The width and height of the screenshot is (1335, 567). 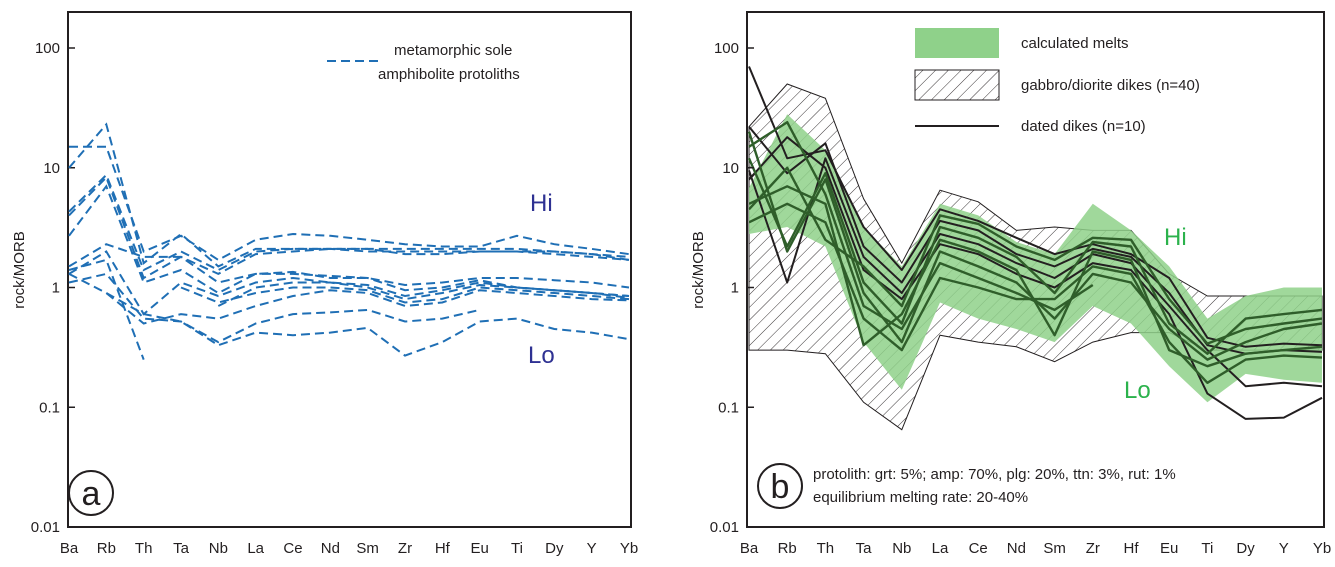 What do you see at coordinates (1169, 548) in the screenshot?
I see `panel-b-x-tick-label: Eu` at bounding box center [1169, 548].